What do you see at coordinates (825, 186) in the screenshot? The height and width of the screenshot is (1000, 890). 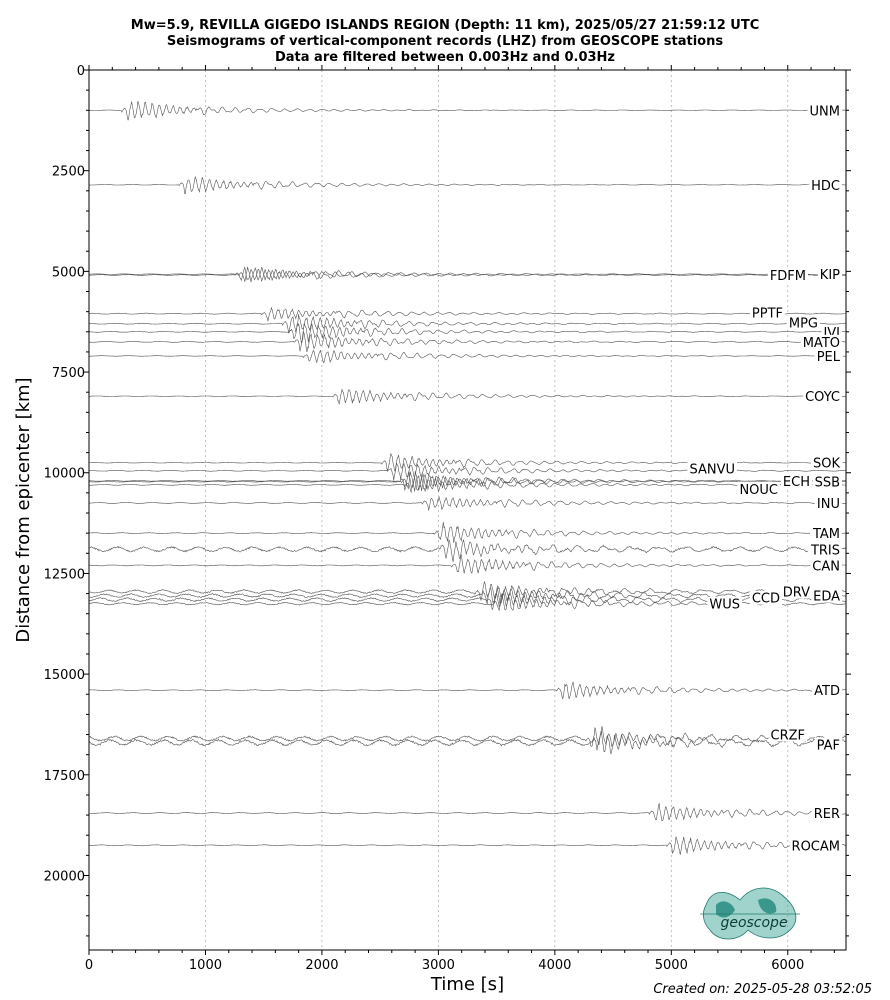 I see `station-label-hdc: HDC` at bounding box center [825, 186].